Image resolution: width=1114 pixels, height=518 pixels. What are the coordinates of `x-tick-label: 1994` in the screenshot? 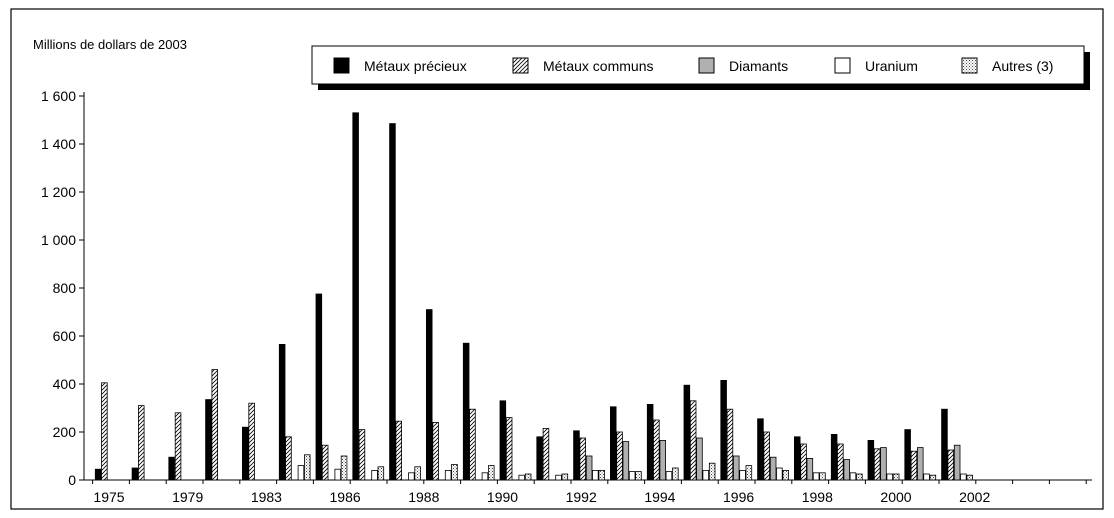 It's located at (659, 497).